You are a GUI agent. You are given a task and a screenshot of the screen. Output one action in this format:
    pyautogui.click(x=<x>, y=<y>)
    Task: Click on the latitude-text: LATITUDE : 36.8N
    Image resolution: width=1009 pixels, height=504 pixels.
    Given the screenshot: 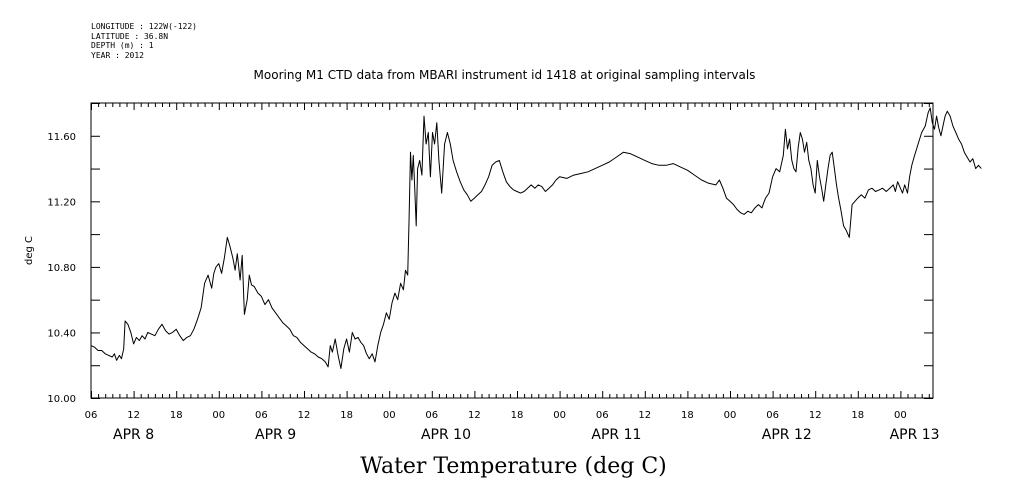 What is the action you would take?
    pyautogui.click(x=130, y=36)
    